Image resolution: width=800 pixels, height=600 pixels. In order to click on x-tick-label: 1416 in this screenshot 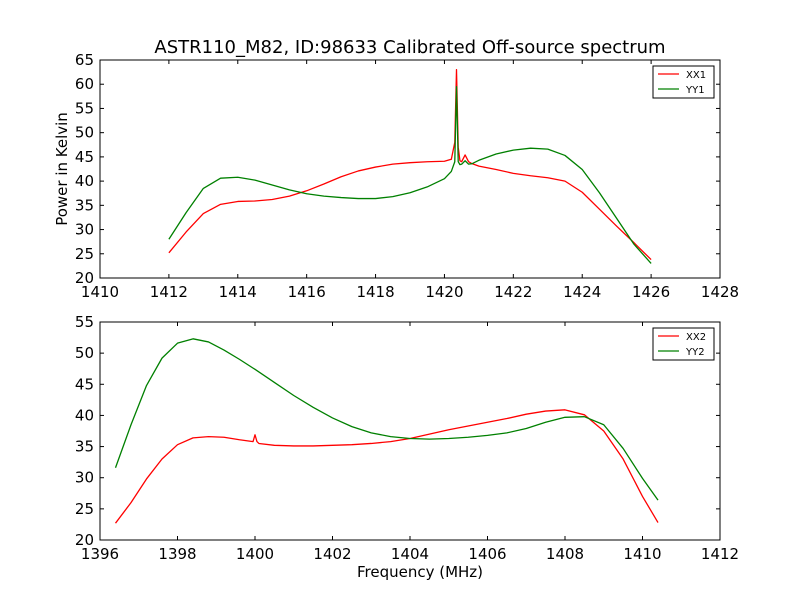, I will do `click(307, 292)`.